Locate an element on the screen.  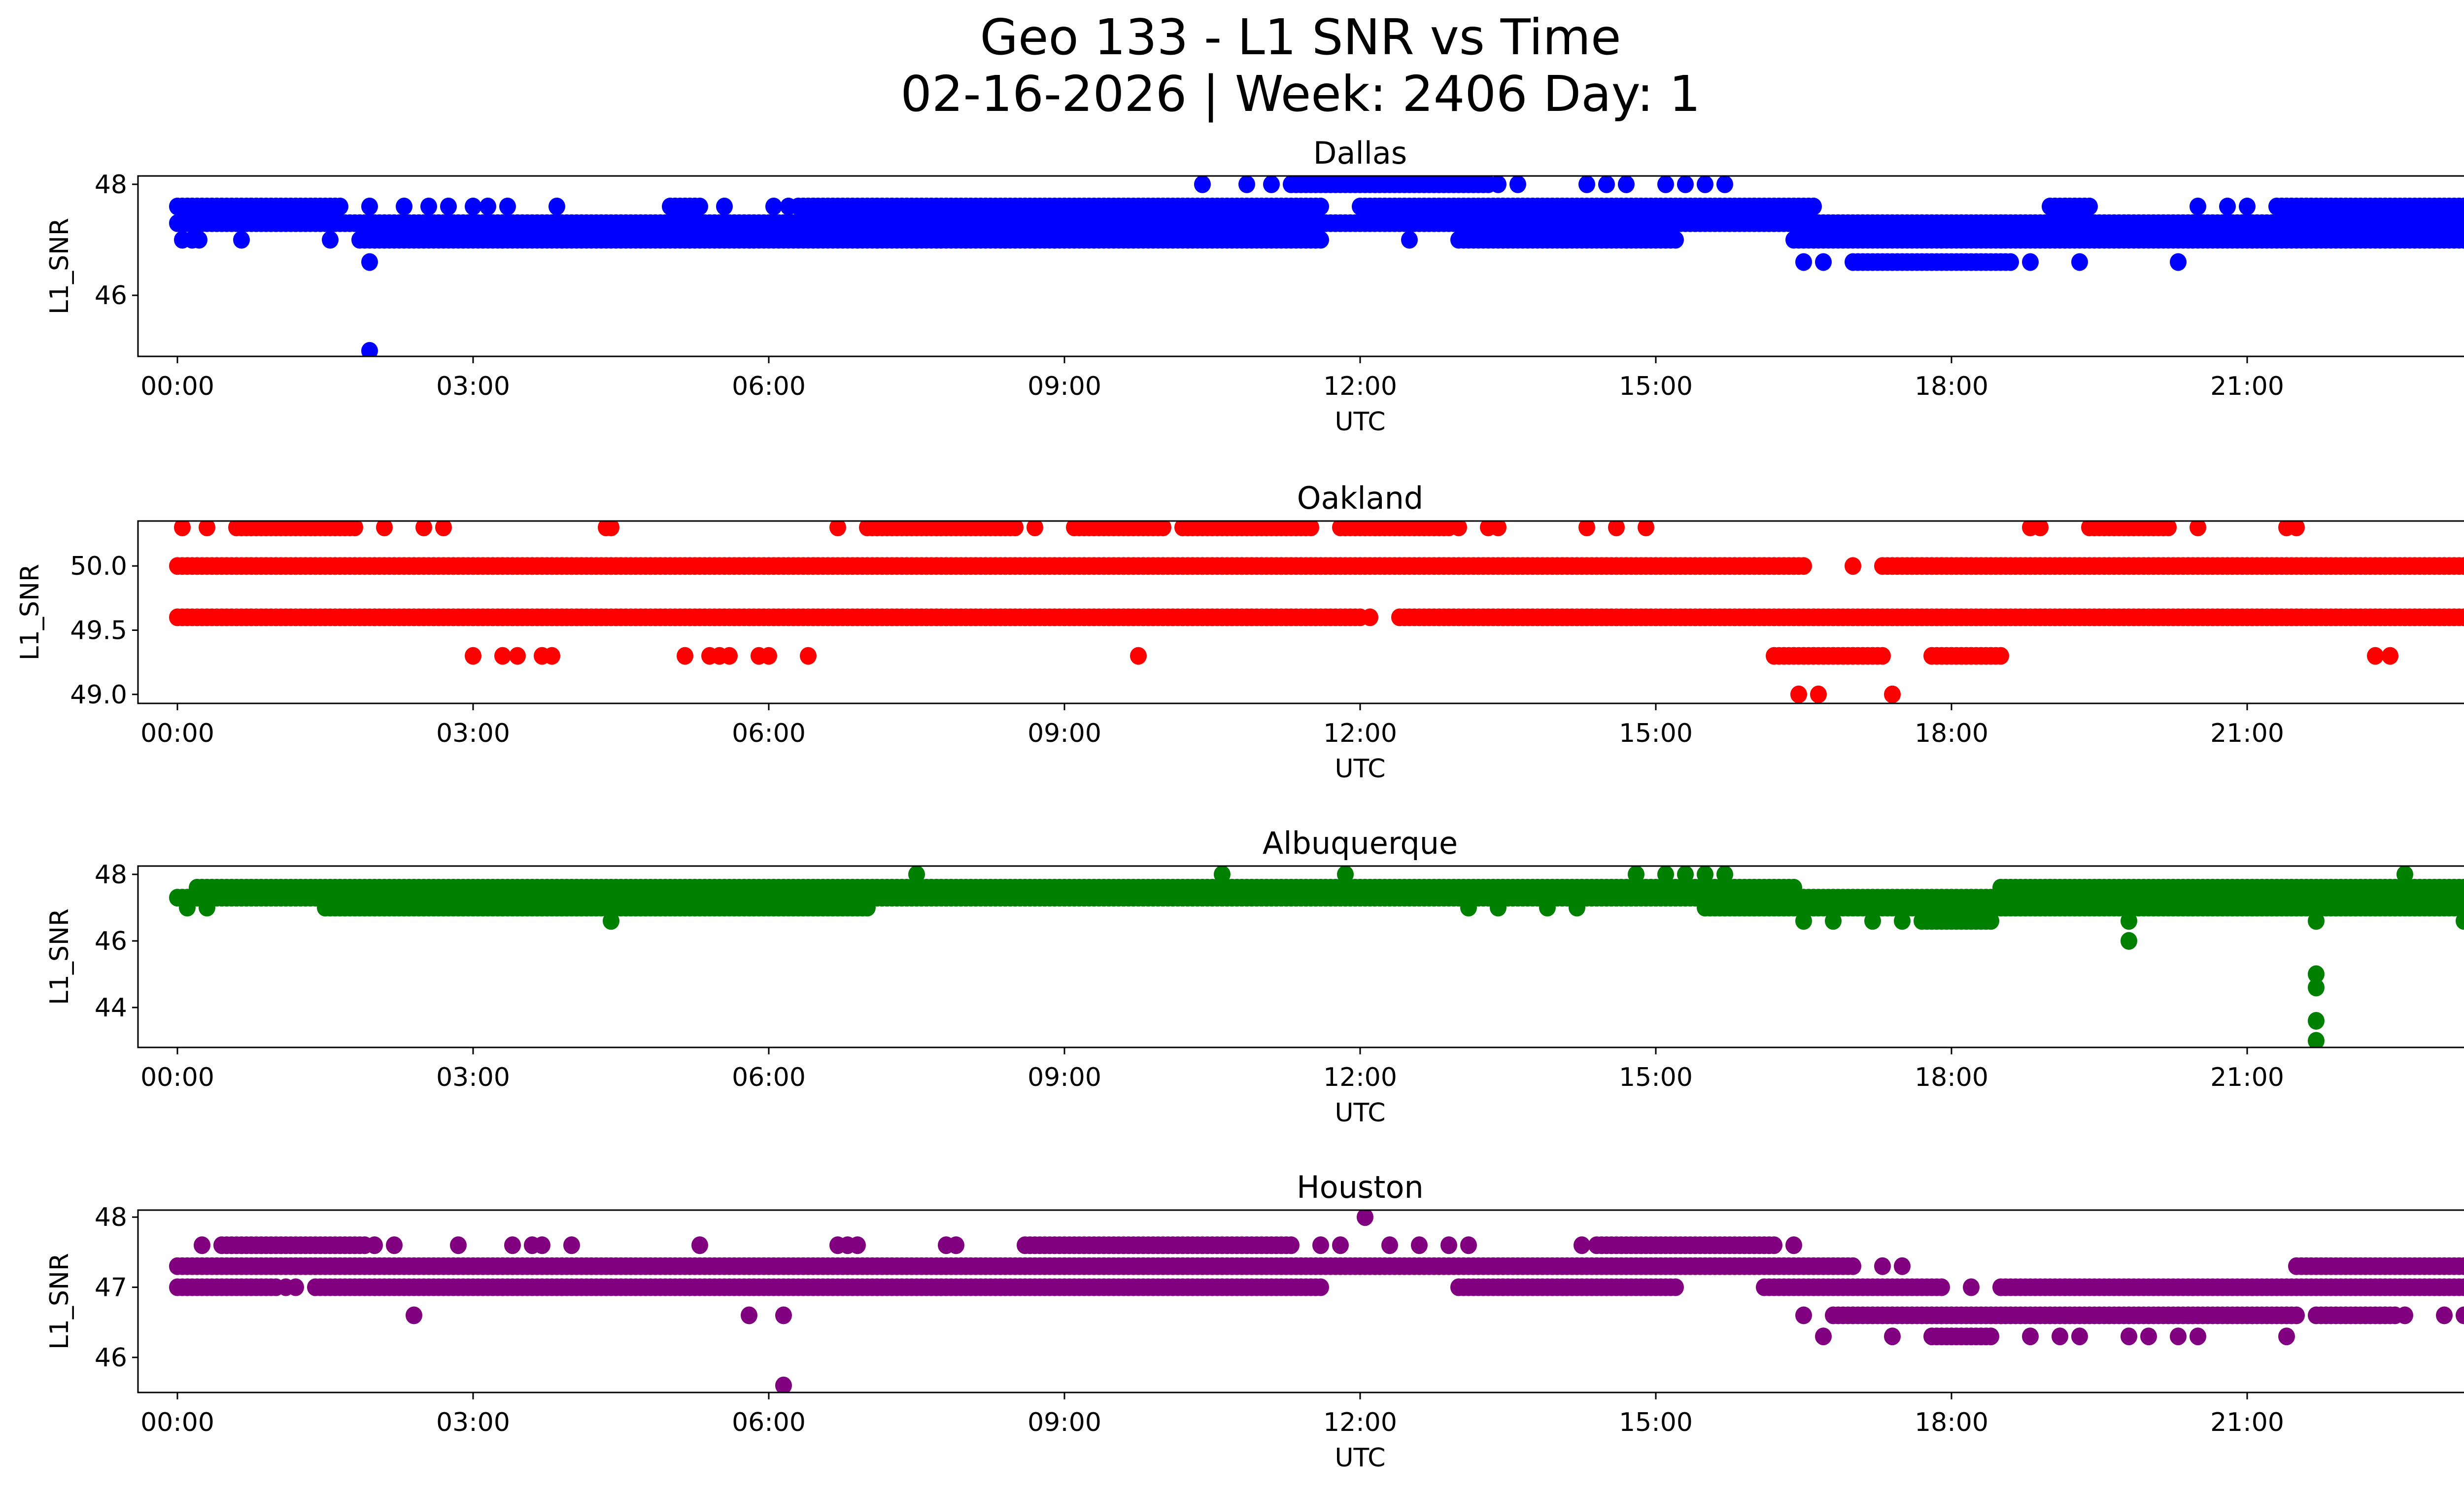
subplot-title: Dallas is located at coordinates (1360, 153).